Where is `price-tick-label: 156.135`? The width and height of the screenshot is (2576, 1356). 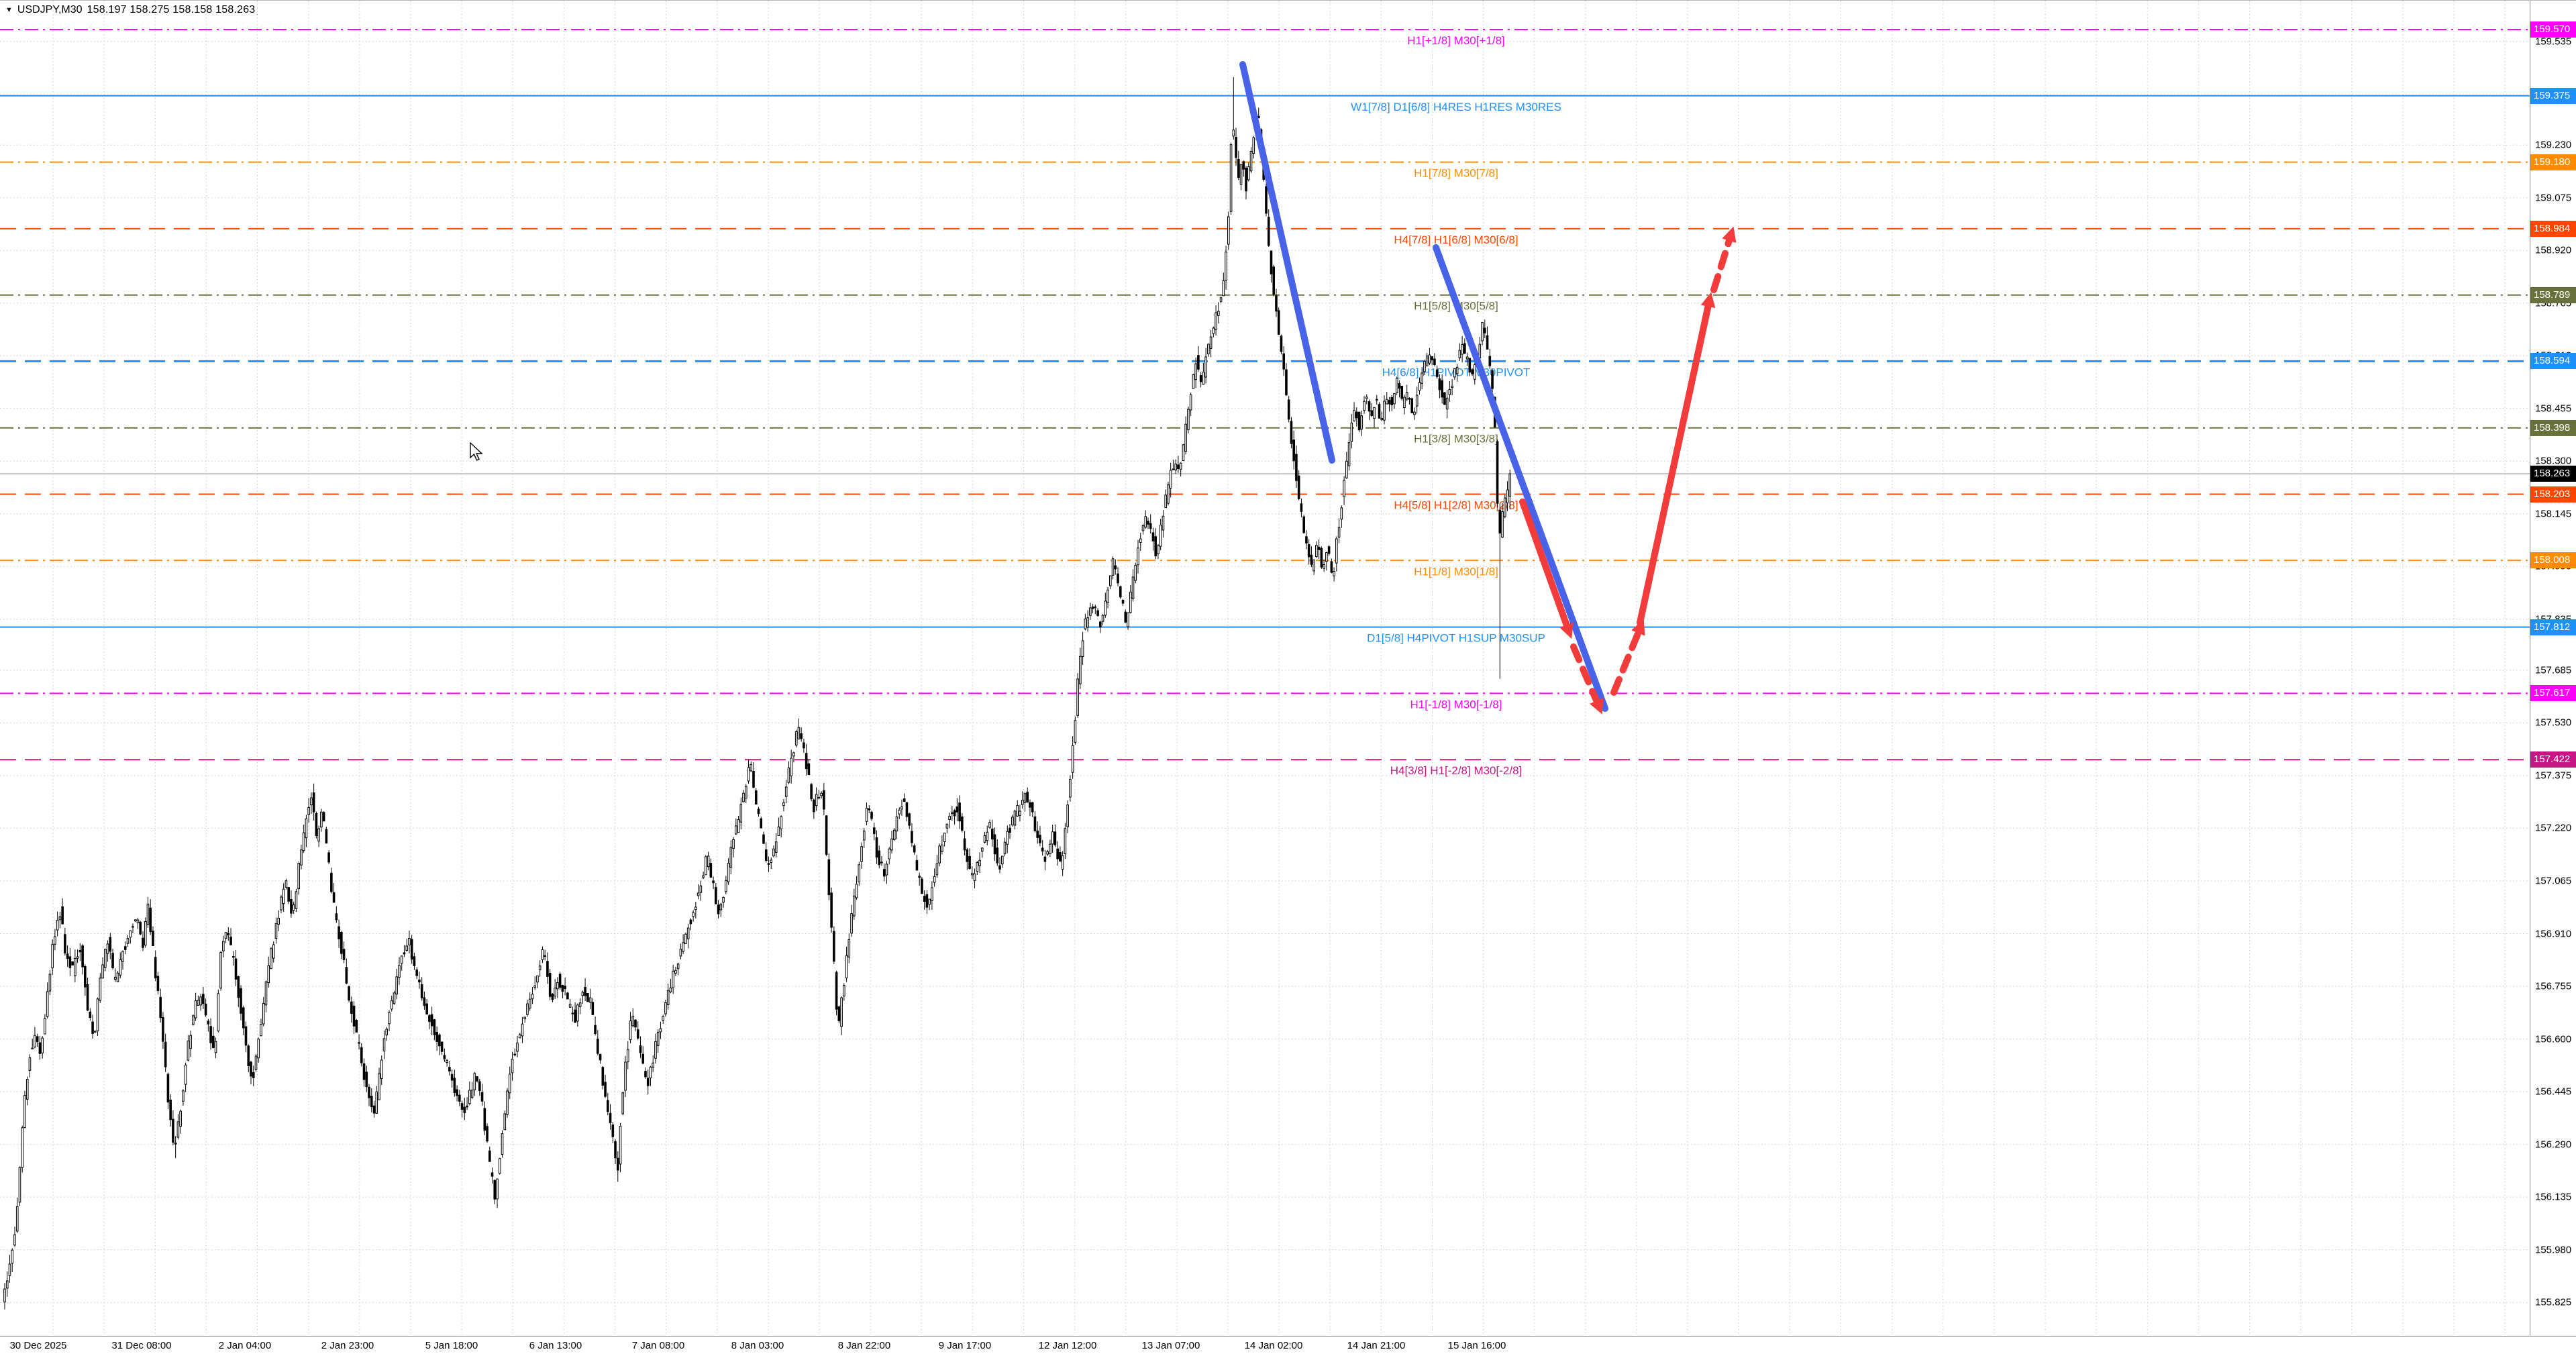
price-tick-label: 156.135 is located at coordinates (2553, 1197).